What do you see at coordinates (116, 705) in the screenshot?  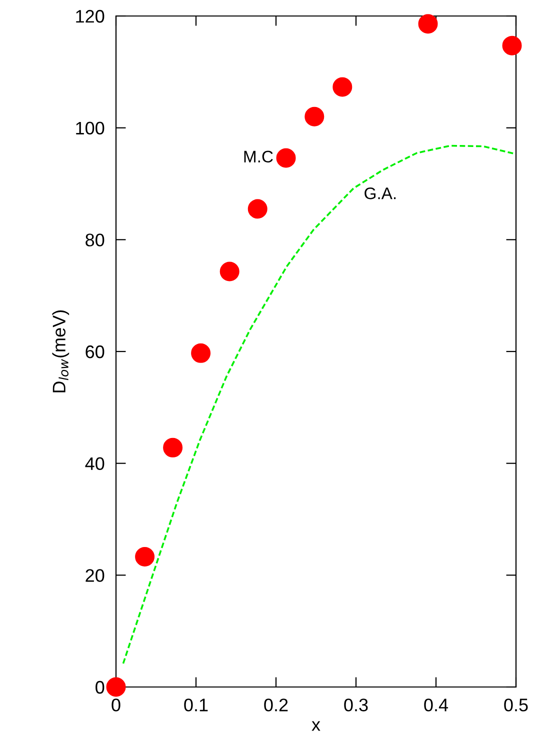 I see `x-tick-label: 0` at bounding box center [116, 705].